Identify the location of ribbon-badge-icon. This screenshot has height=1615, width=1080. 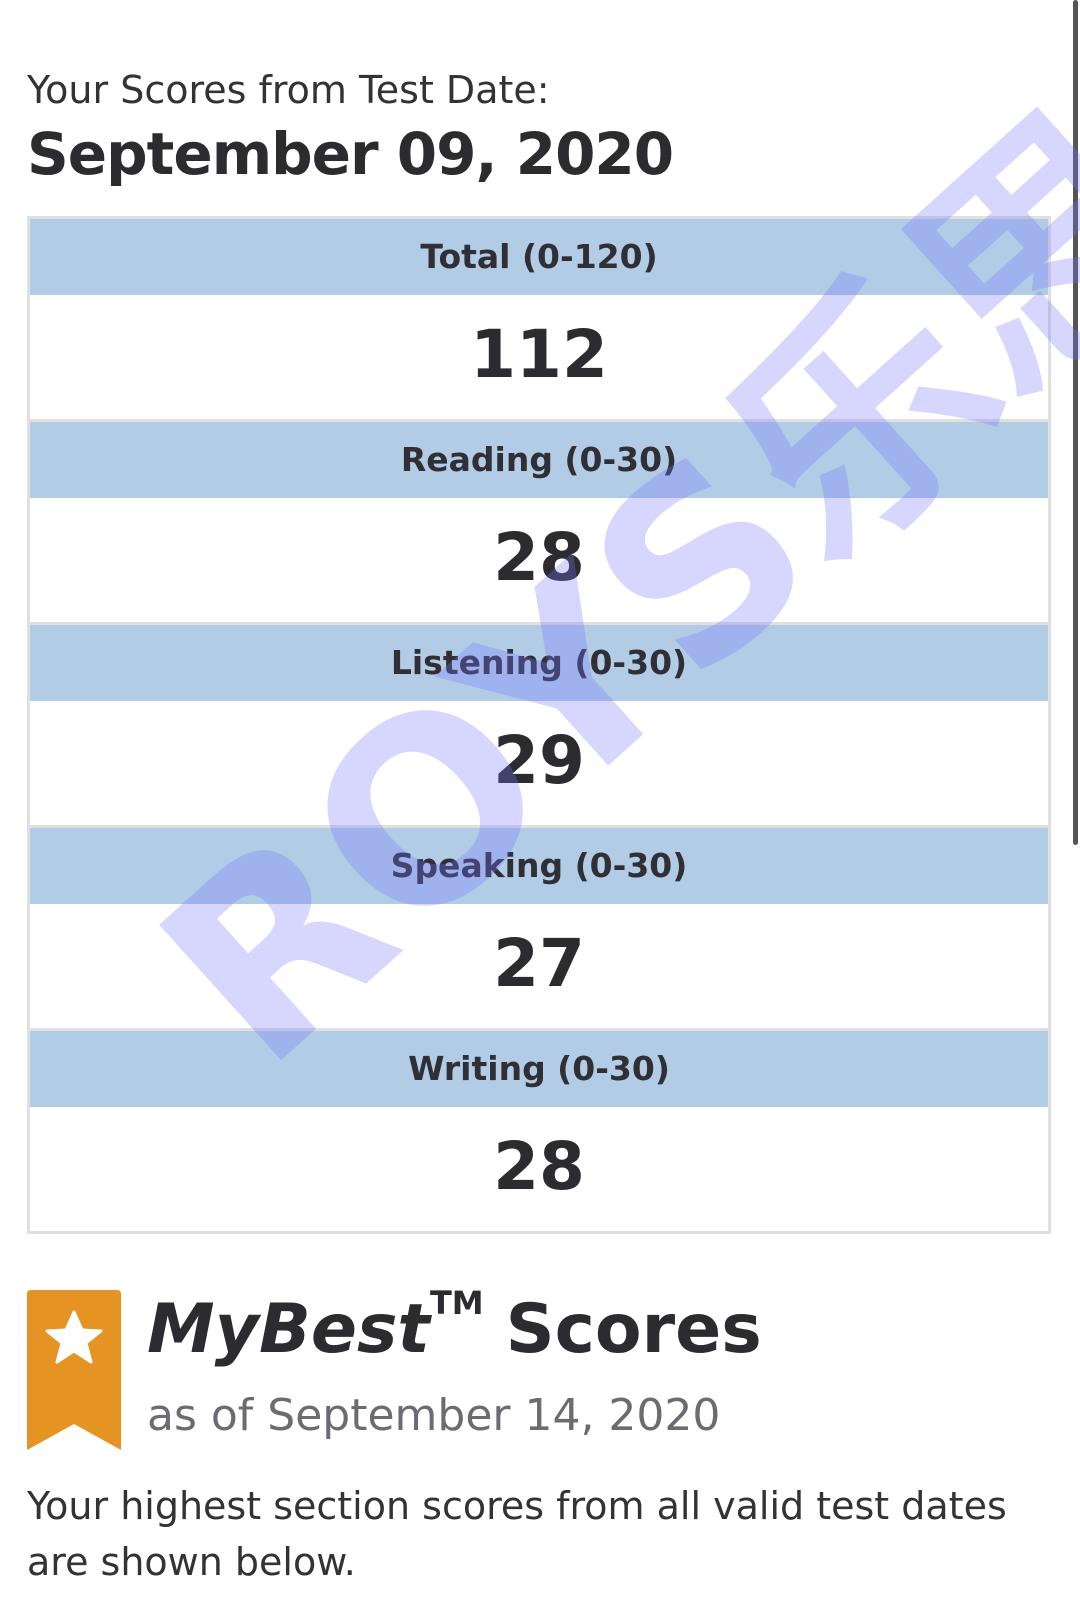
(74, 1370).